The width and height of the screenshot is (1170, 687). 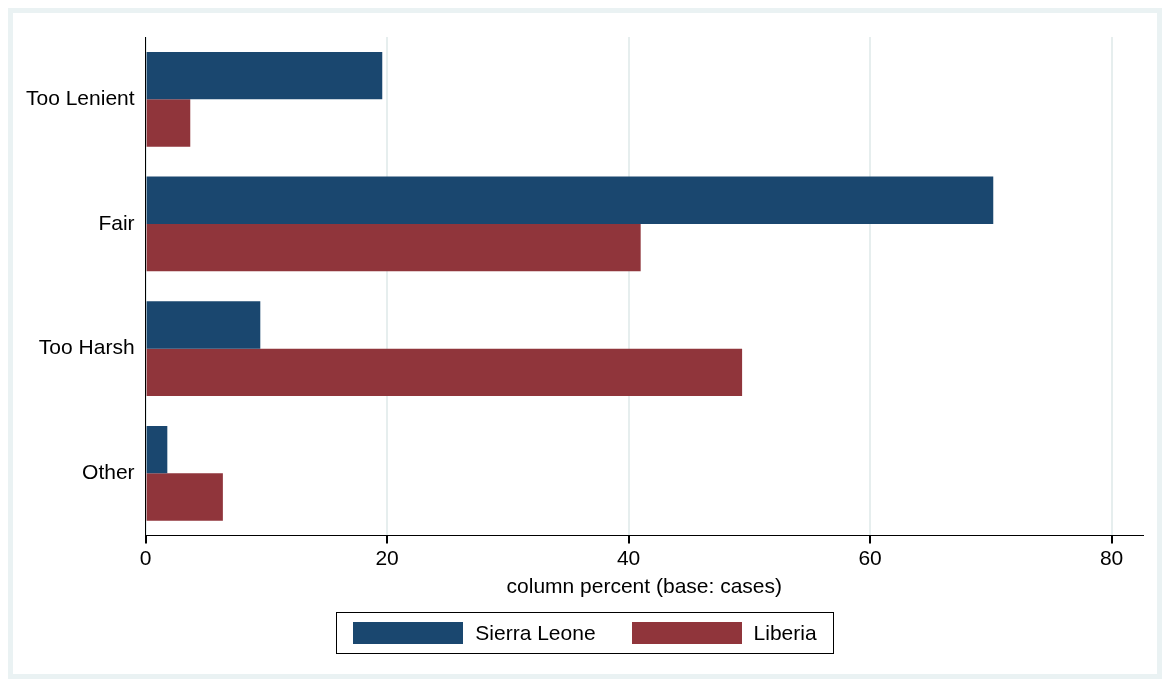 What do you see at coordinates (116, 222) in the screenshot?
I see `y-tick-label: Fair` at bounding box center [116, 222].